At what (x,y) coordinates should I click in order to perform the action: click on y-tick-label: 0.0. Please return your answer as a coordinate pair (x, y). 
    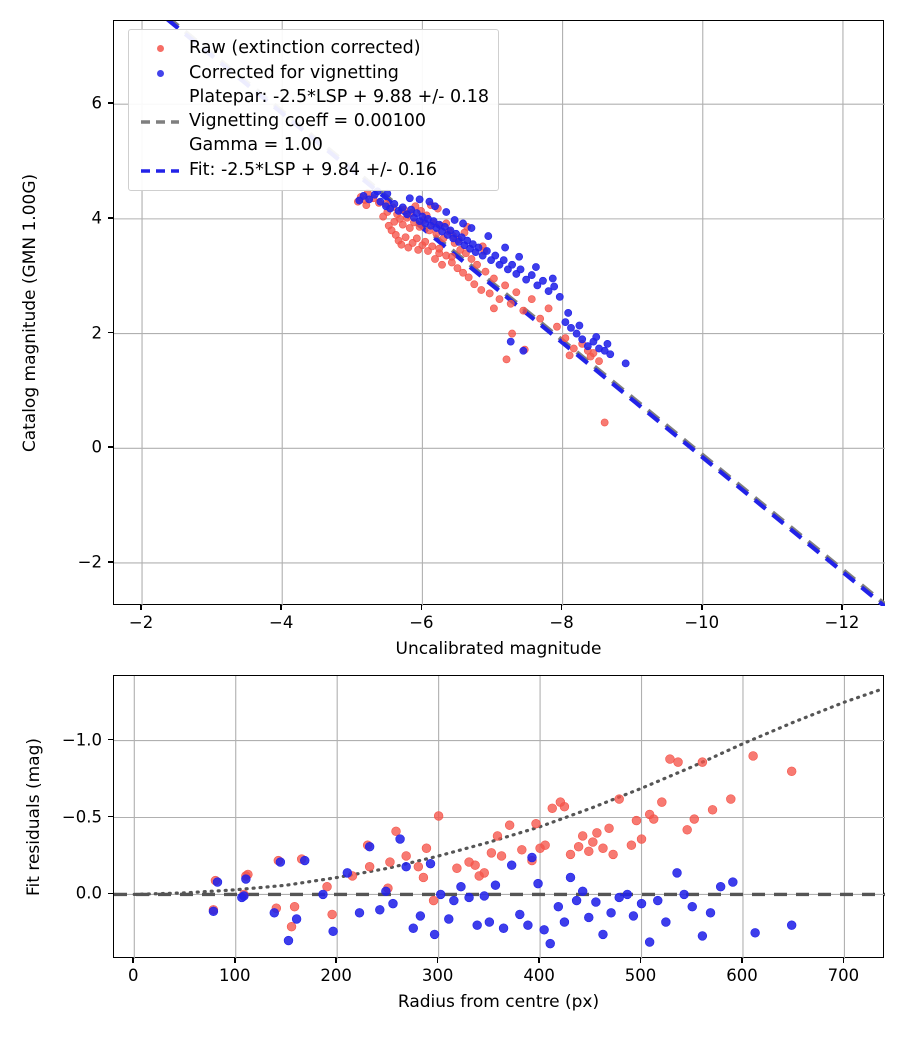
    Looking at the image, I should click on (88, 893).